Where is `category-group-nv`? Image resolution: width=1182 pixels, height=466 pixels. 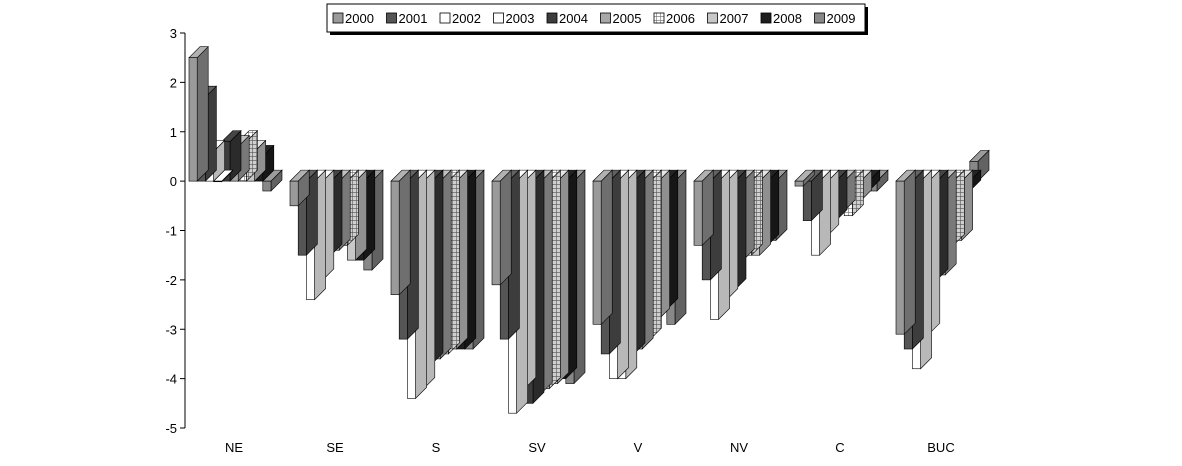
category-group-nv is located at coordinates (740, 245).